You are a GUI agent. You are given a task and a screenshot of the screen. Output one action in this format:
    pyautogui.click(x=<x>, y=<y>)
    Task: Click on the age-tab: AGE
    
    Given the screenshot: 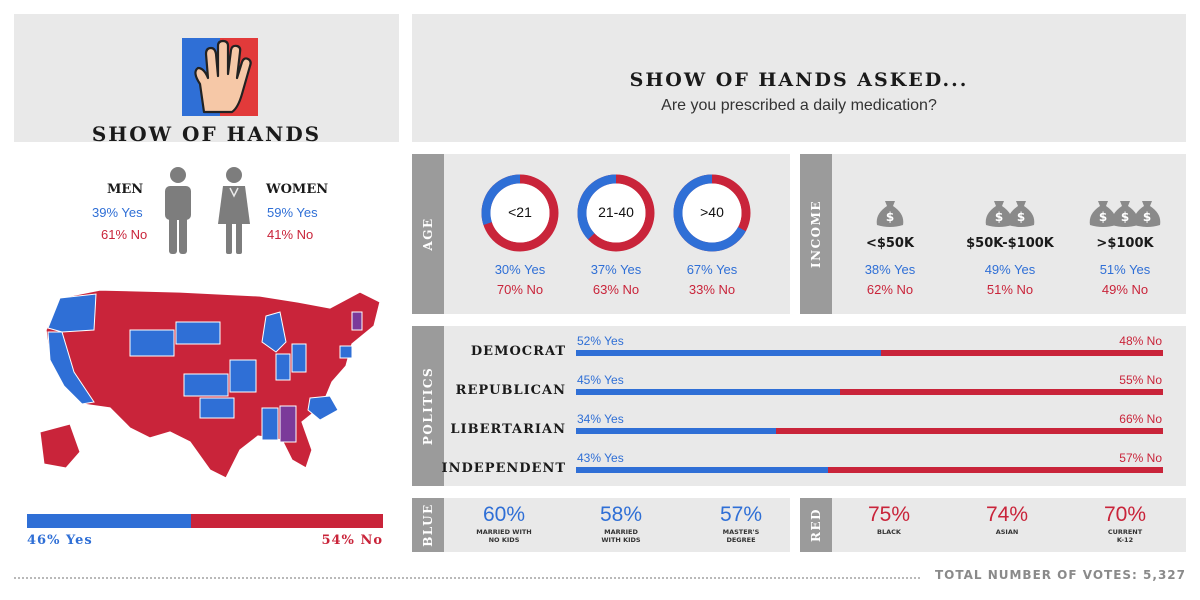 What is the action you would take?
    pyautogui.click(x=428, y=234)
    